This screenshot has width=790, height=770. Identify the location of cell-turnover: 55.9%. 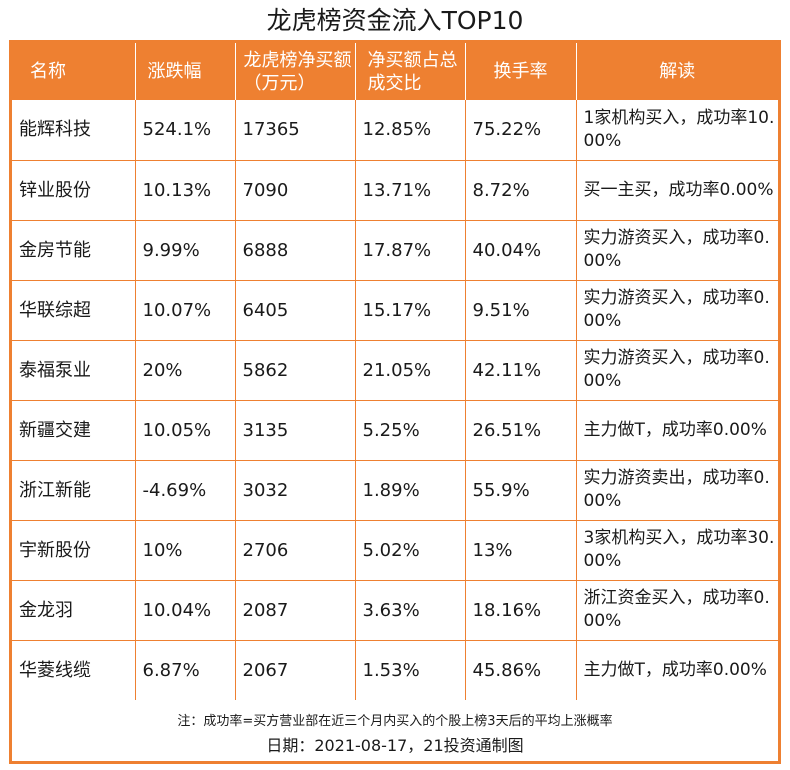
(520, 490).